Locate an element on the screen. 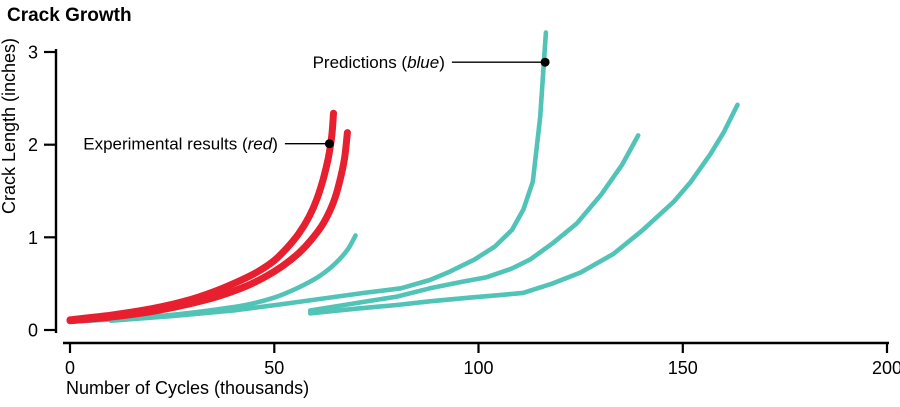 Image resolution: width=900 pixels, height=407 pixels. annotation-experimental-em: red is located at coordinates (260, 144).